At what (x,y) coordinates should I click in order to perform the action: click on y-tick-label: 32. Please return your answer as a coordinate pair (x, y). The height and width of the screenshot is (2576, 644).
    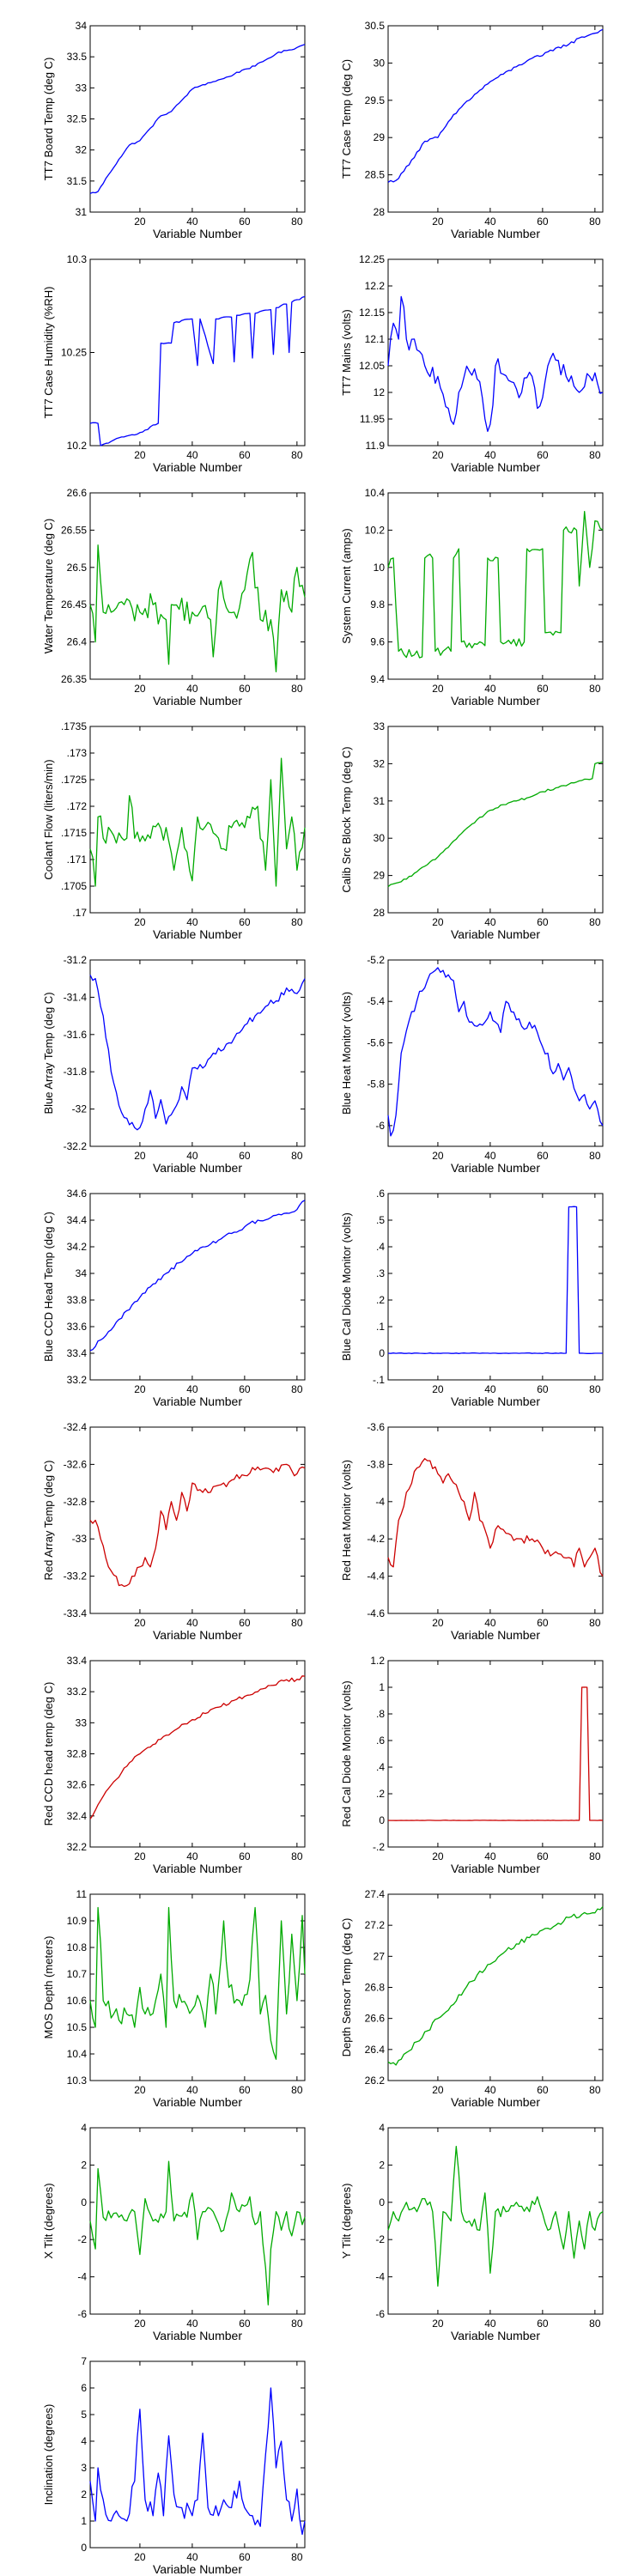
    Looking at the image, I should click on (380, 763).